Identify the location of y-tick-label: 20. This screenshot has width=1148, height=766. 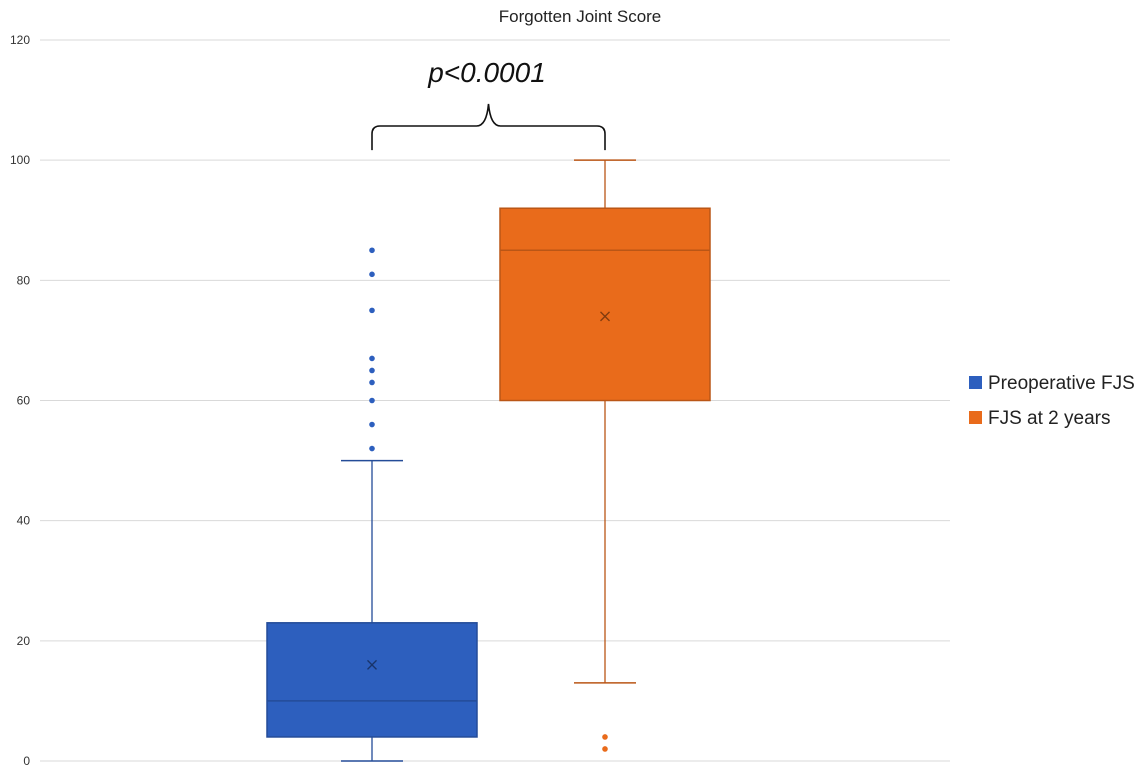
(24, 641).